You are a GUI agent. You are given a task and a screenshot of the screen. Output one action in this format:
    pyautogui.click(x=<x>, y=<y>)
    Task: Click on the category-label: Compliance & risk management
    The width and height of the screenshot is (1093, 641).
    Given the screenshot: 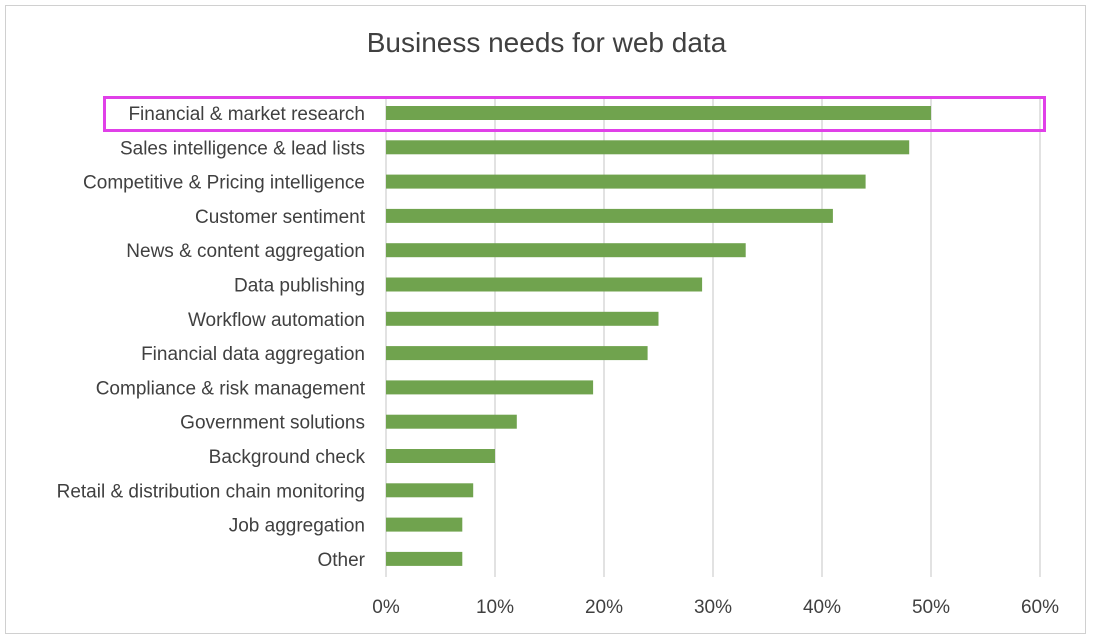 What is the action you would take?
    pyautogui.click(x=231, y=388)
    